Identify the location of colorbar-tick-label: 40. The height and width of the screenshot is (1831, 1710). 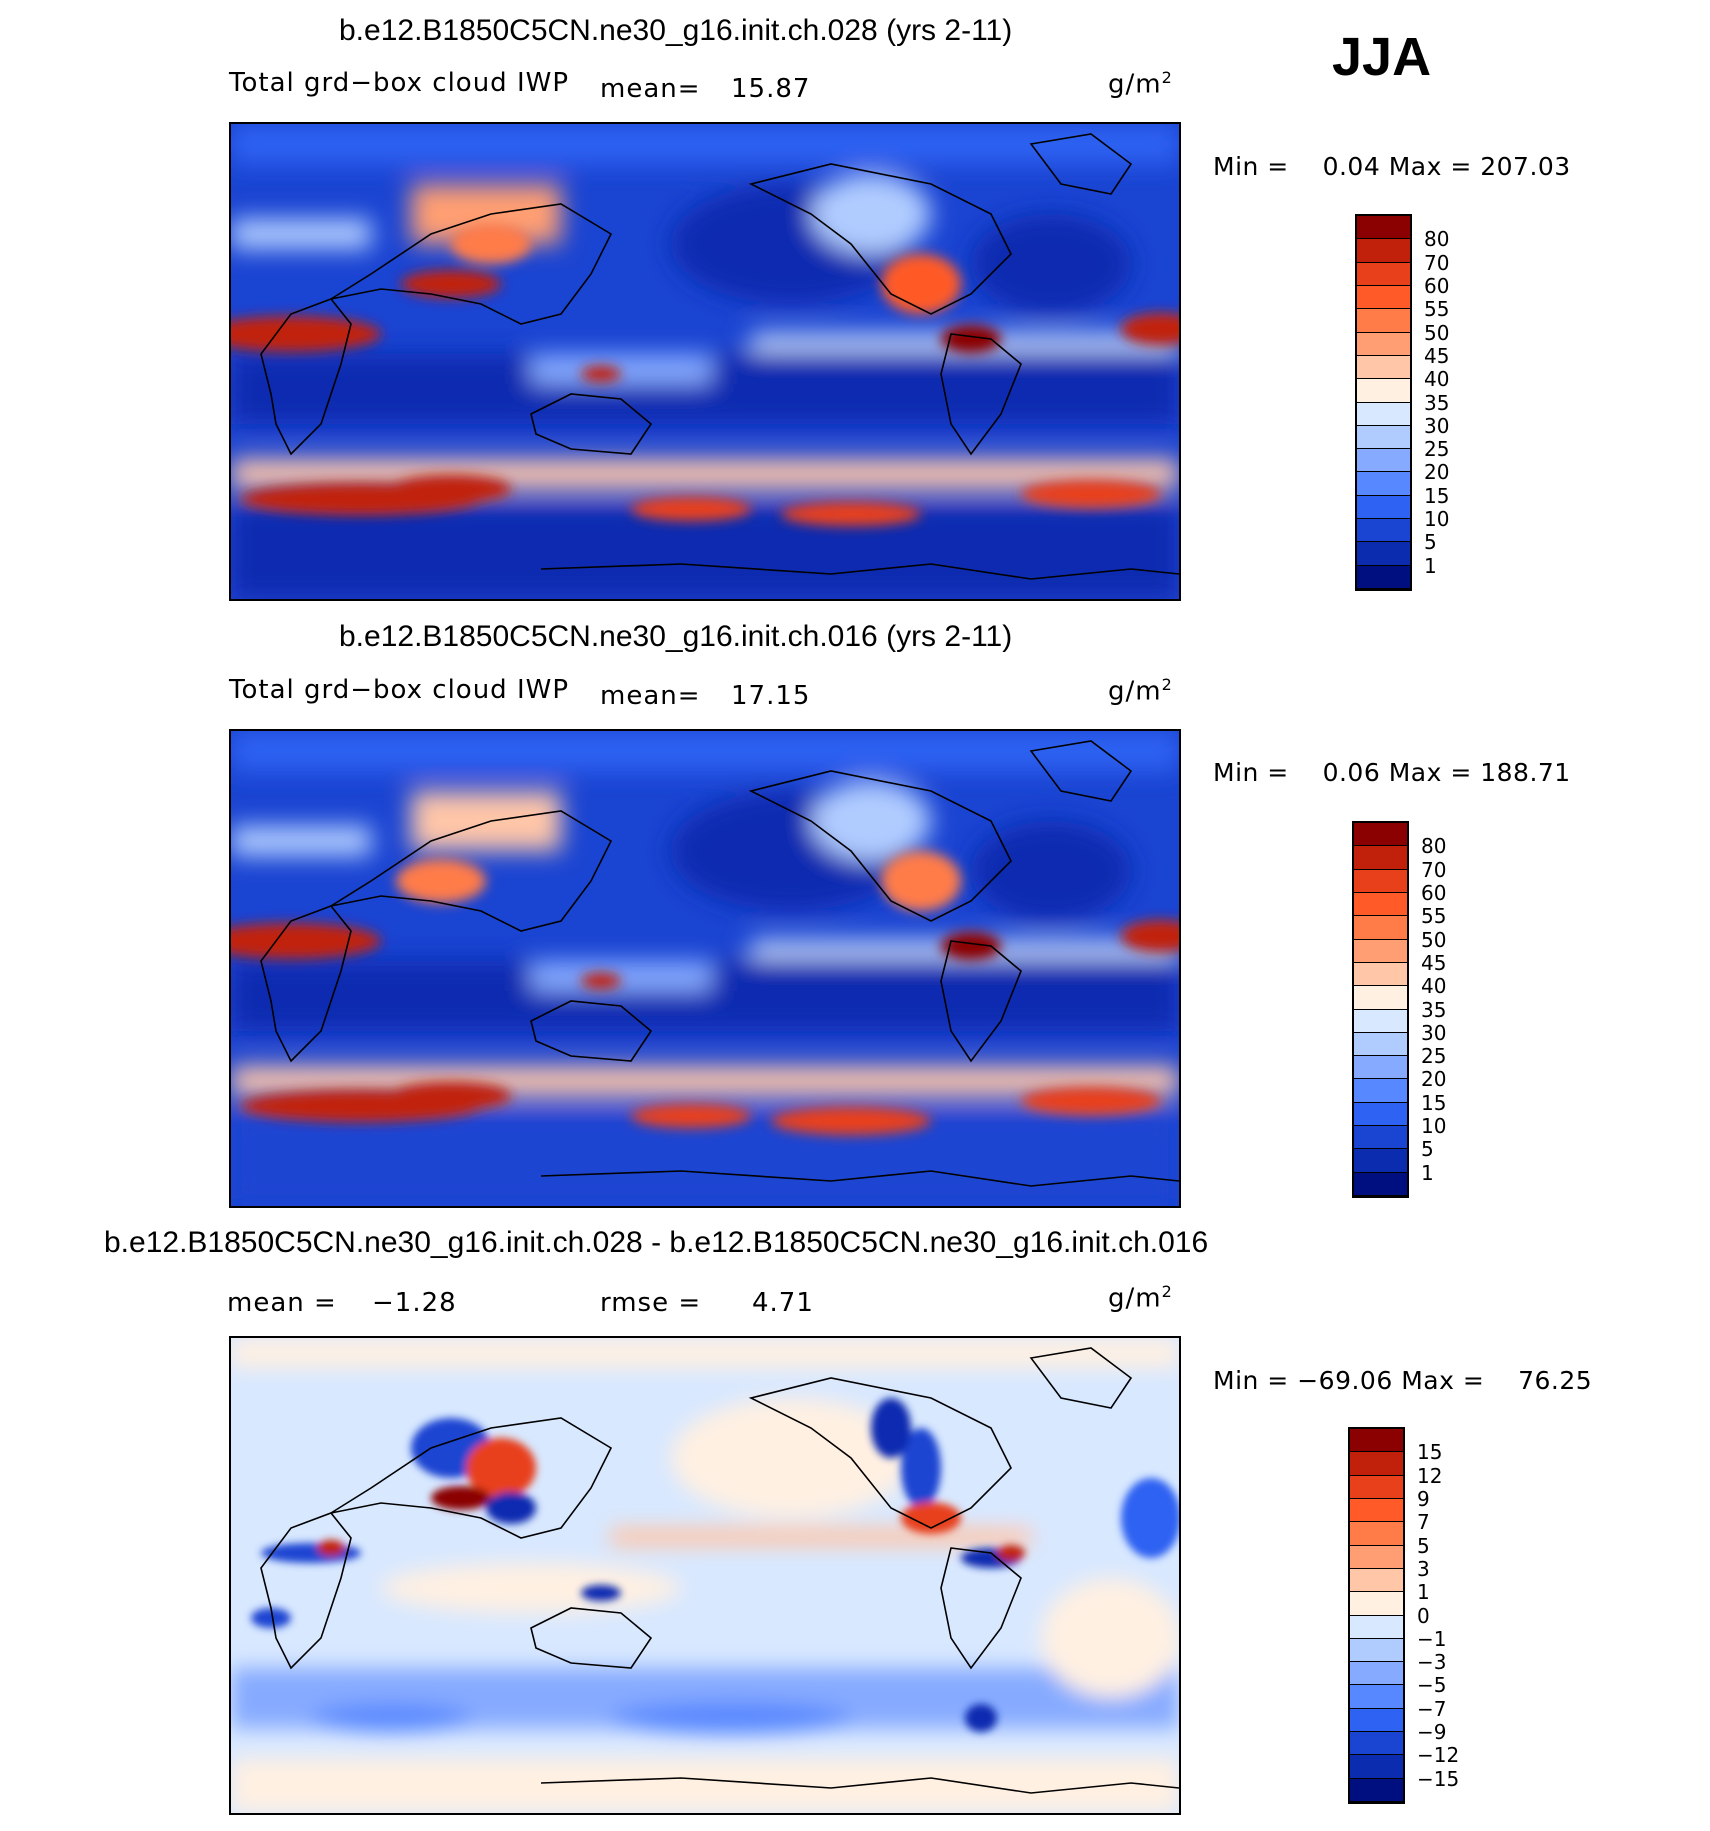
(1437, 379).